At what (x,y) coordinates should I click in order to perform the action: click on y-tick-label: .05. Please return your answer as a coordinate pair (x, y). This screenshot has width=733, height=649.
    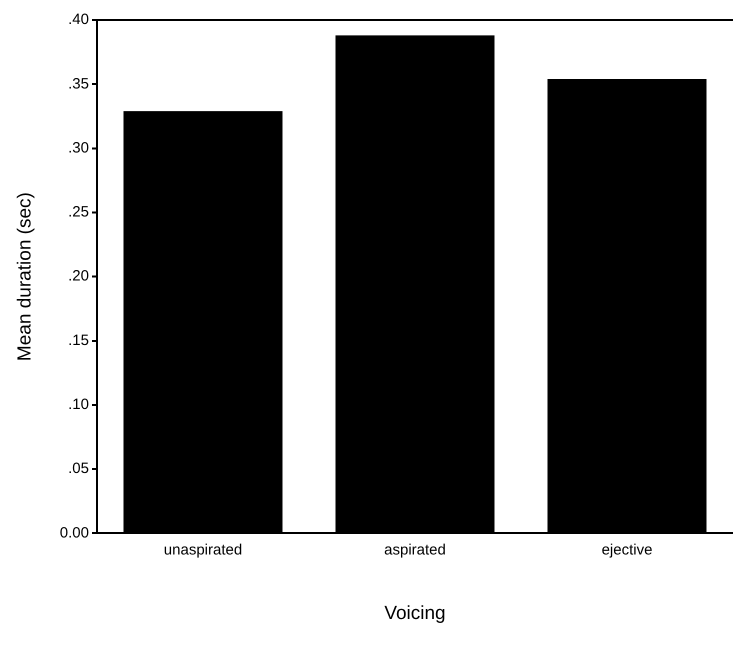
    Looking at the image, I should click on (78, 469).